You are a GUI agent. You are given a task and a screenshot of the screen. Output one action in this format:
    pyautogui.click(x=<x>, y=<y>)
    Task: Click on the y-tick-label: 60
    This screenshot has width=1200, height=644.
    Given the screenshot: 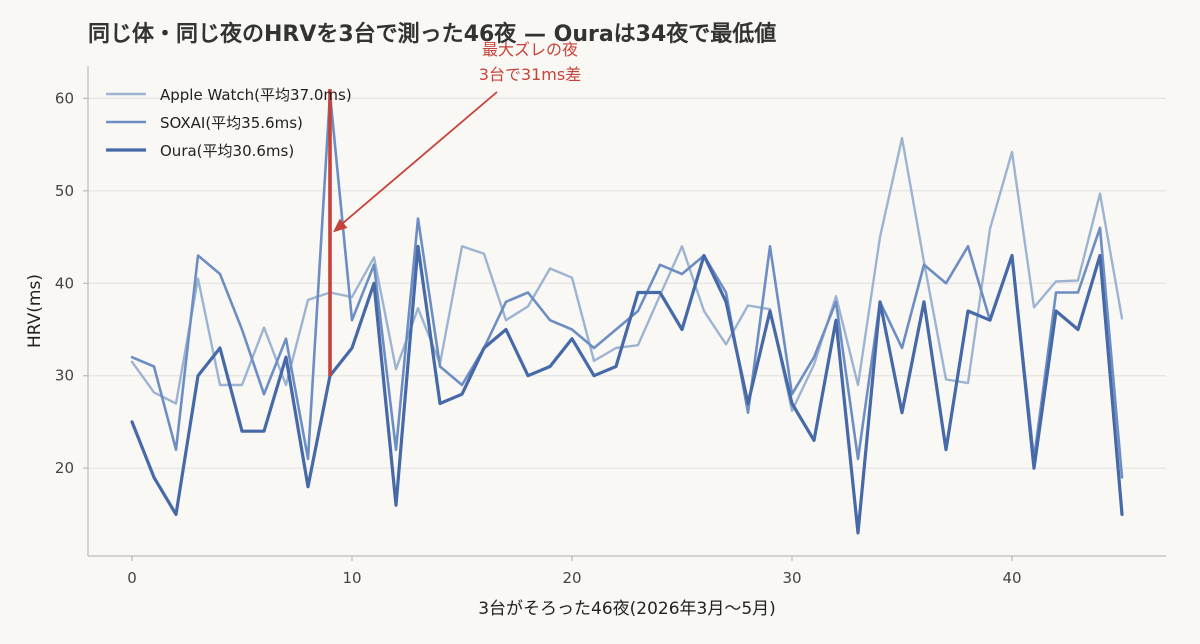 What is the action you would take?
    pyautogui.click(x=64, y=98)
    